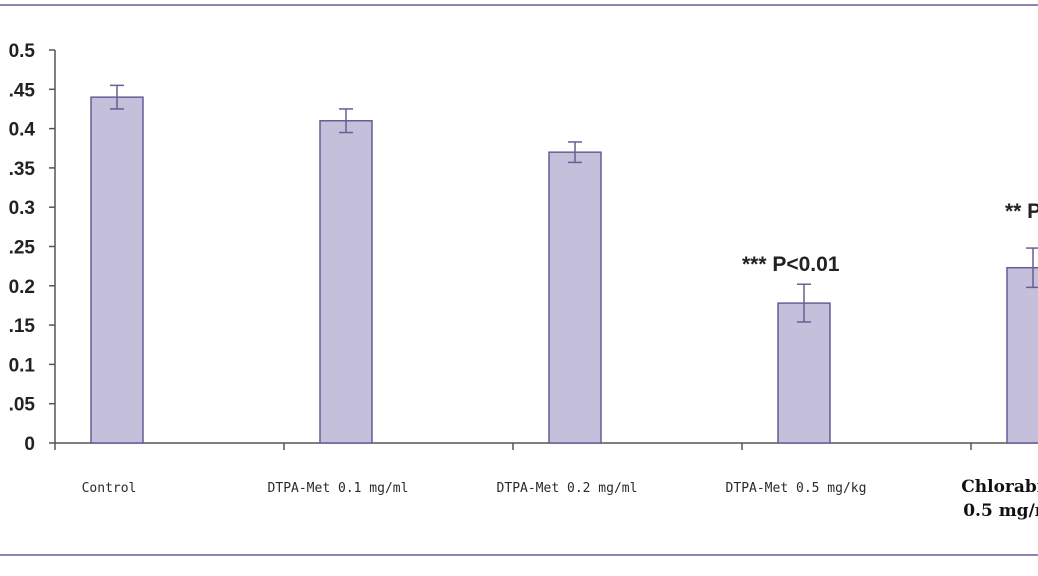 This screenshot has width=1038, height=576. What do you see at coordinates (22, 365) in the screenshot?
I see `y-tick-label: 0.1` at bounding box center [22, 365].